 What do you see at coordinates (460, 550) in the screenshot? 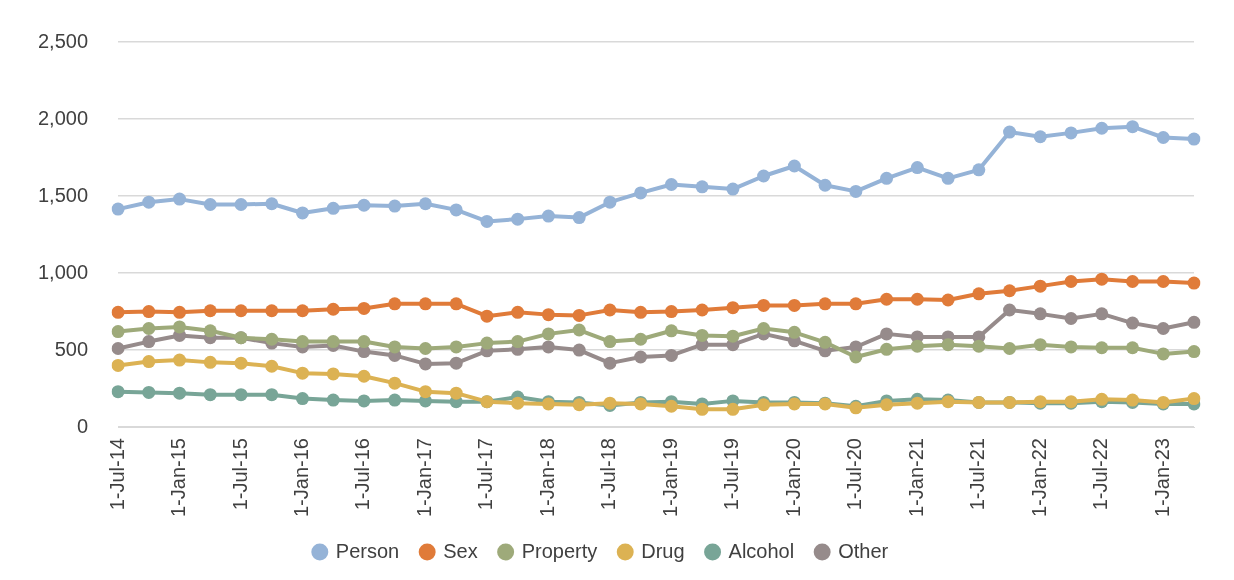
I see `legend-label: Sex` at bounding box center [460, 550].